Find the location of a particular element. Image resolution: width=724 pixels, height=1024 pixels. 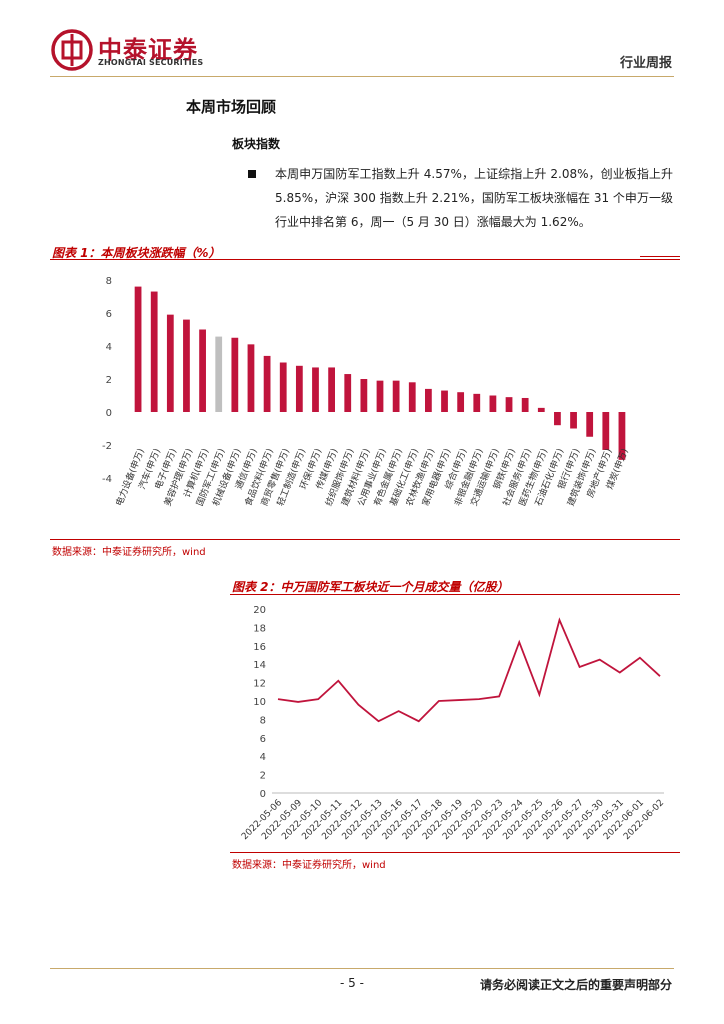

figure2-title: 图表 2：中万国防军工板块近一个月成交量（亿股） is located at coordinates (370, 587).